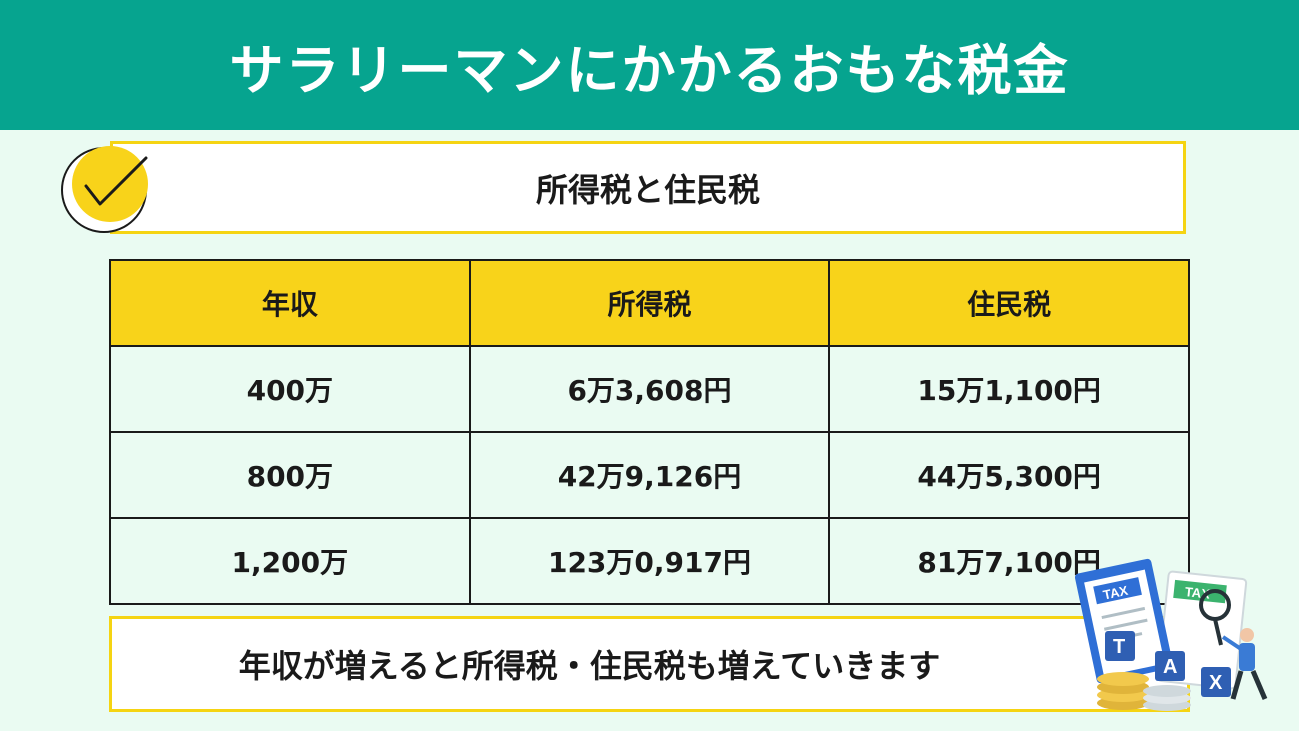 The width and height of the screenshot is (1299, 731). I want to click on cell-income-tax: 6万3,608円, so click(649, 389).